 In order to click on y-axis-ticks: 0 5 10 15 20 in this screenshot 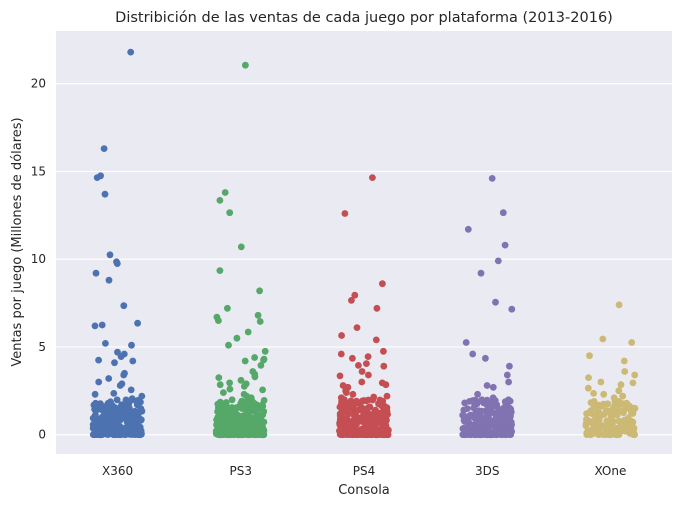, I will do `click(38, 259)`.